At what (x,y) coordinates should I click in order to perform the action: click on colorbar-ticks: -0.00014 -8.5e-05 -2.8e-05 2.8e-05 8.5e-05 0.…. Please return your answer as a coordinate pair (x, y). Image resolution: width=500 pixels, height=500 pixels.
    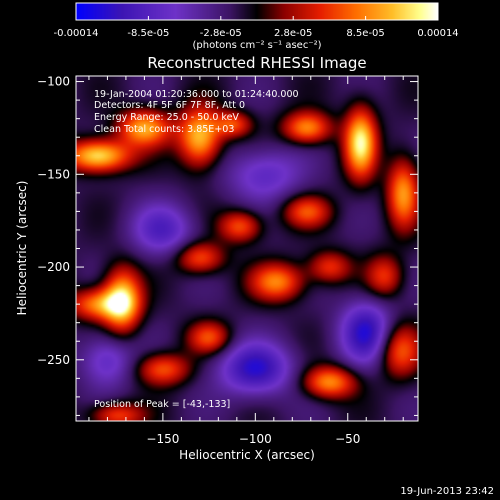
    Looking at the image, I should click on (256, 27).